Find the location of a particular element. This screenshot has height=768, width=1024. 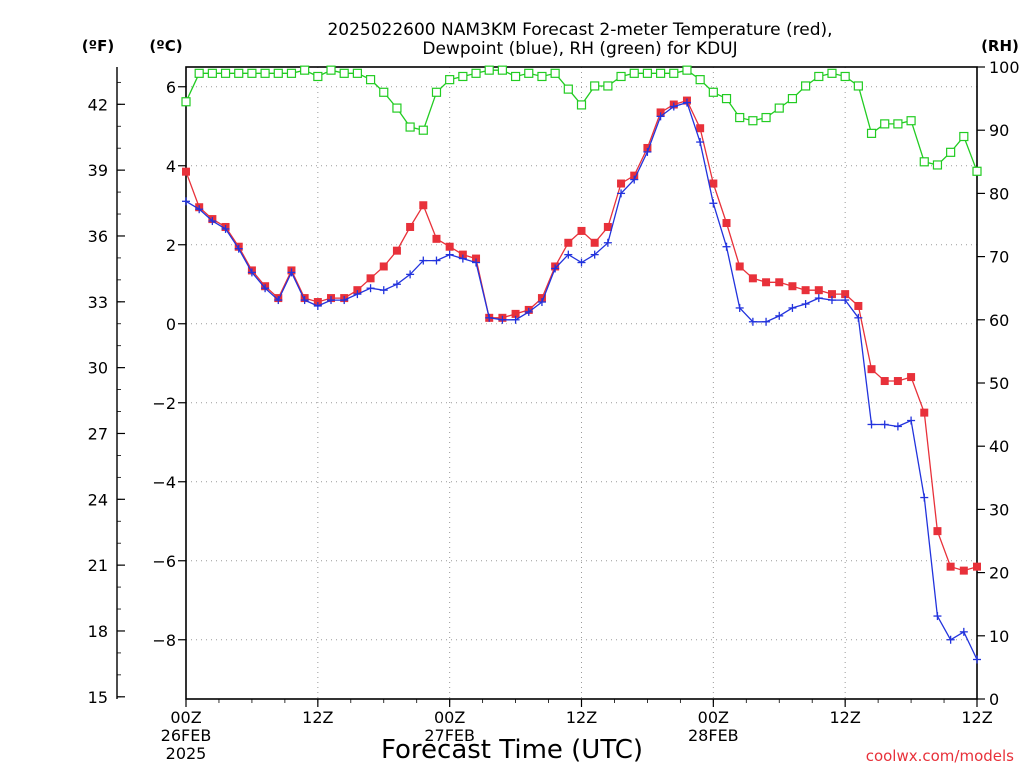

fahrenheit-tick-label: 39 is located at coordinates (98, 170).